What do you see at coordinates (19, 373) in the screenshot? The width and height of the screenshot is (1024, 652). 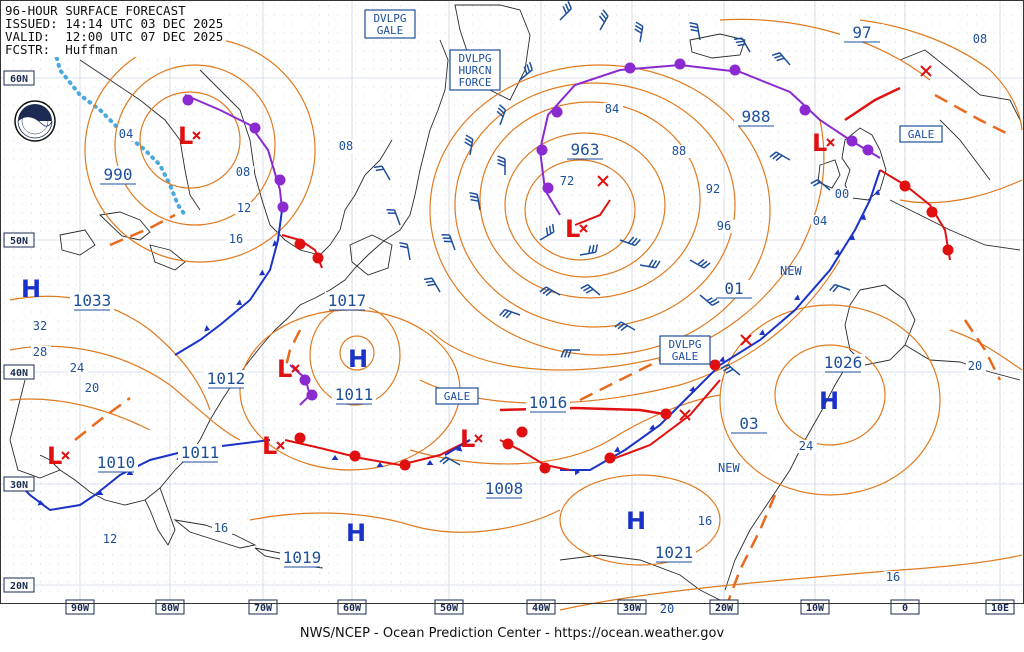 I see `lat-label: 40N` at bounding box center [19, 373].